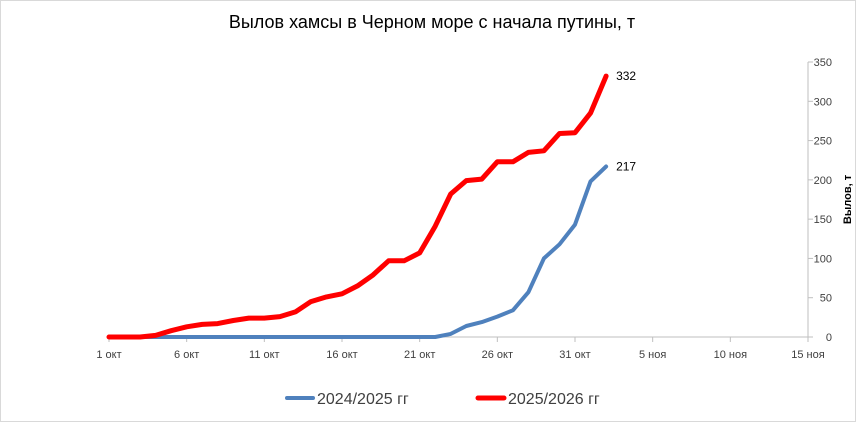 This screenshot has height=422, width=856. Describe the element at coordinates (652, 355) in the screenshot. I see `x-tick-label: 5 ноя` at that location.